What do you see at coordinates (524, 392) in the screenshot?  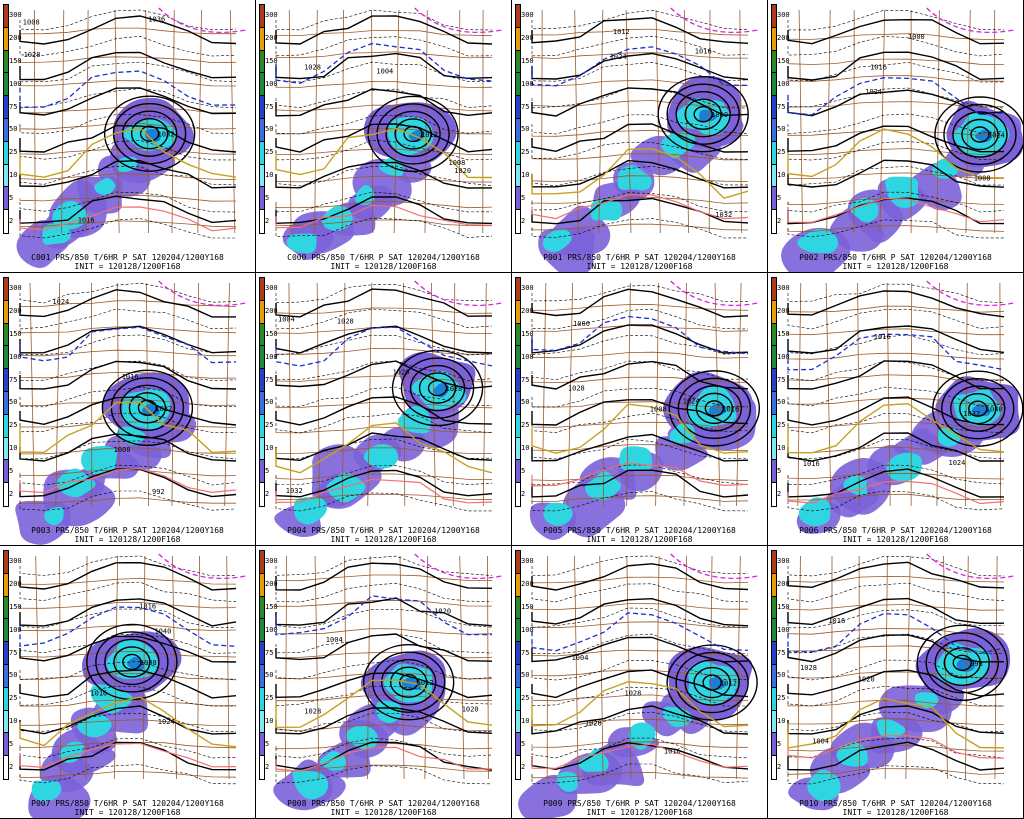 I see `precip-color-scale: 300 200 150 100 75 50 25 10 5 2` at bounding box center [524, 392].